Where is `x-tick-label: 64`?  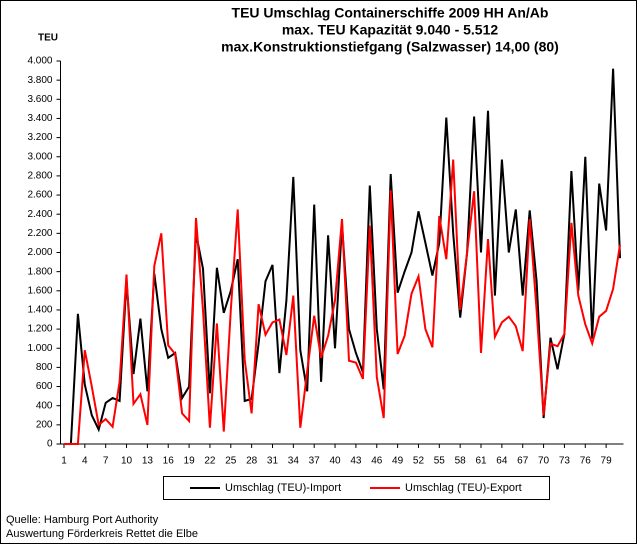 x-tick-label: 64 is located at coordinates (502, 461).